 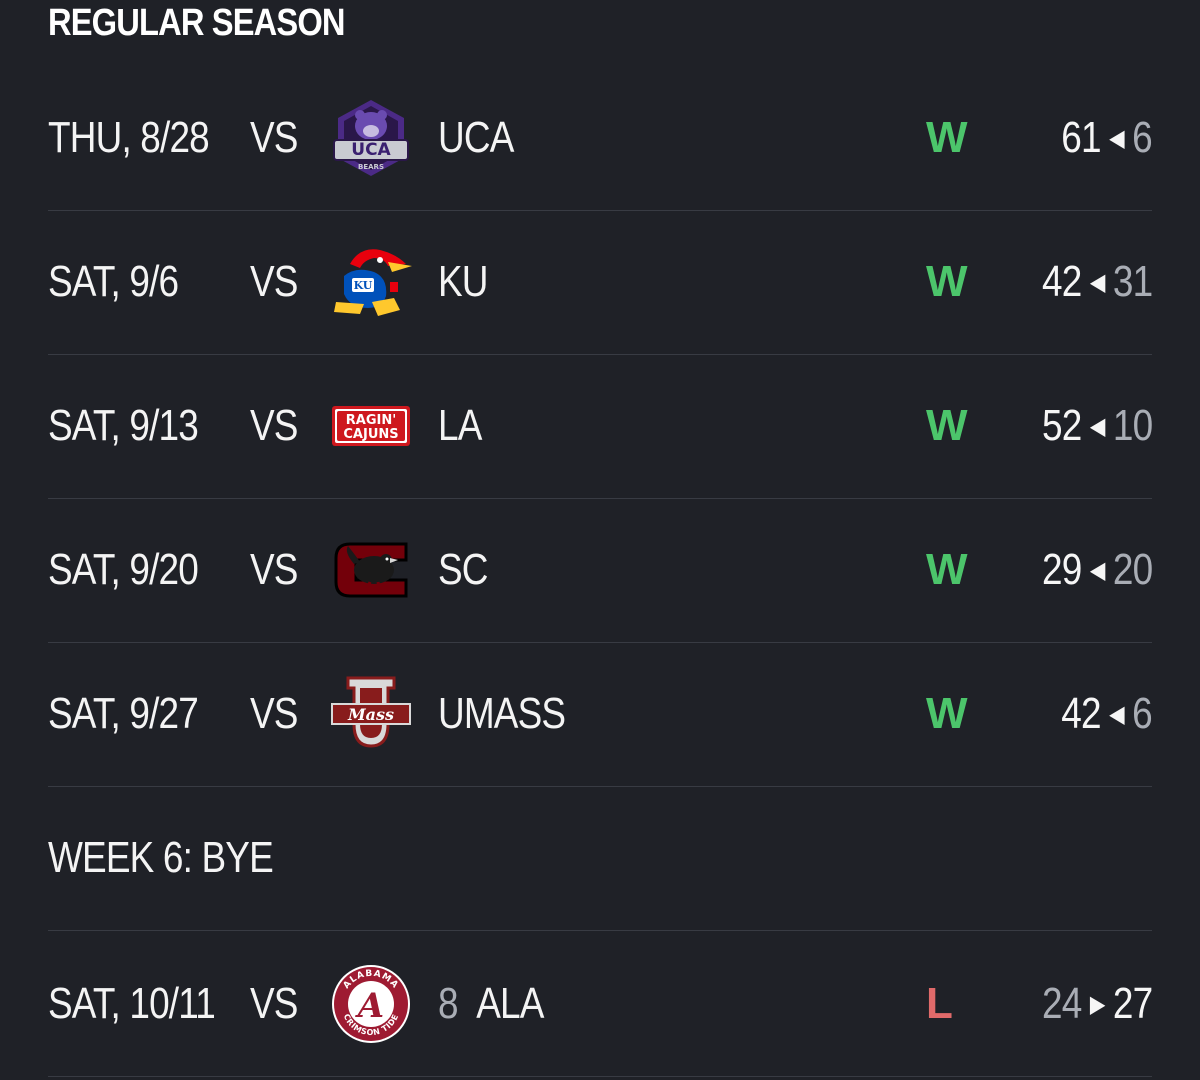 What do you see at coordinates (600, 858) in the screenshot?
I see `bye-week-row: WEEK 6: BYE` at bounding box center [600, 858].